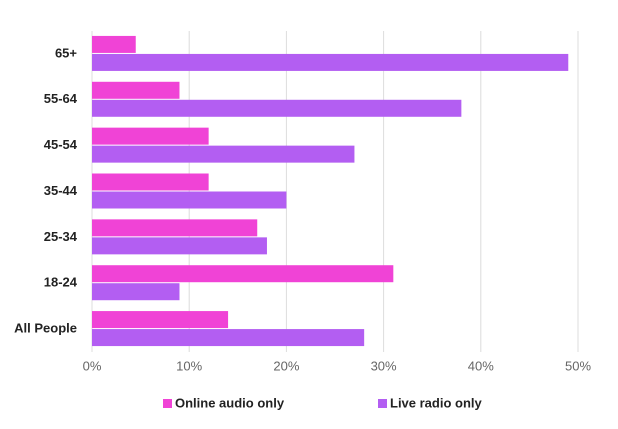 This screenshot has width=618, height=429. What do you see at coordinates (61, 236) in the screenshot?
I see `y-tick-label: 25-34` at bounding box center [61, 236].